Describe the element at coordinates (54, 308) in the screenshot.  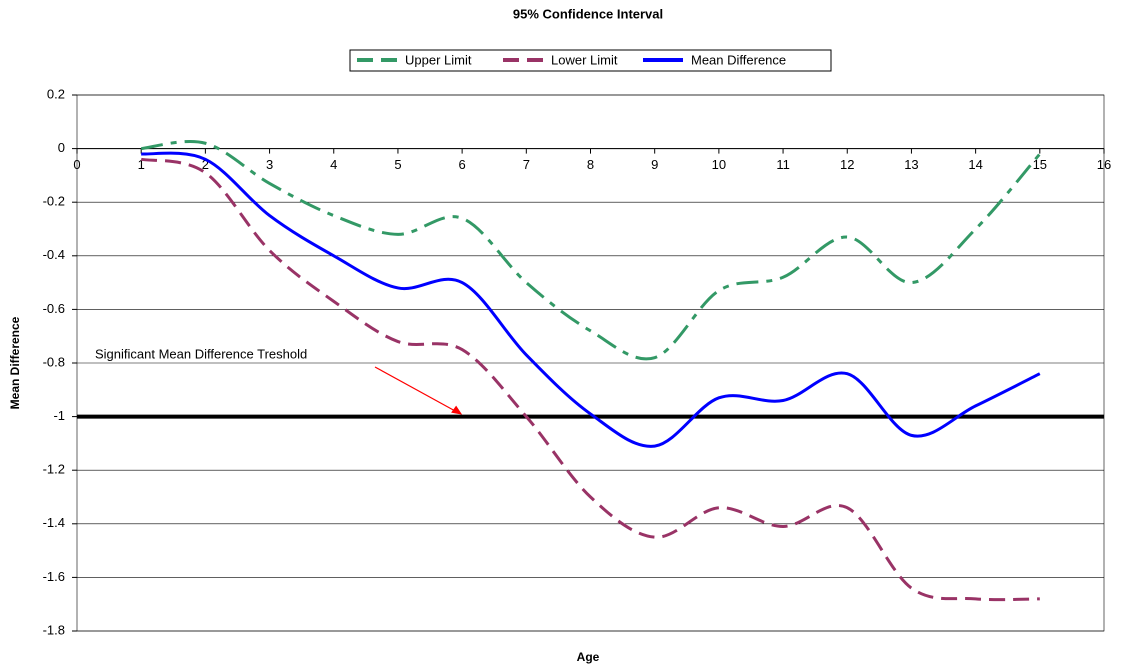
I see `y-tick-label: -0.6` at that location.